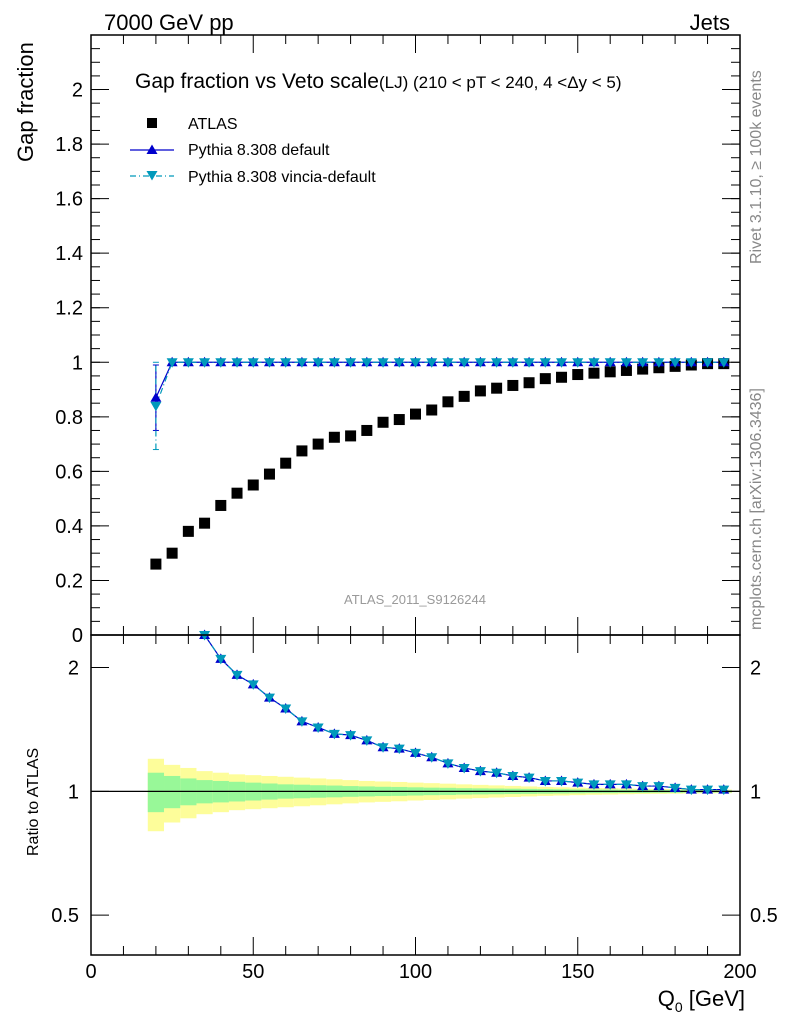 The height and width of the screenshot is (1024, 786). Describe the element at coordinates (764, 916) in the screenshot. I see `ratio-y-tick-label-right: 0.5` at that location.